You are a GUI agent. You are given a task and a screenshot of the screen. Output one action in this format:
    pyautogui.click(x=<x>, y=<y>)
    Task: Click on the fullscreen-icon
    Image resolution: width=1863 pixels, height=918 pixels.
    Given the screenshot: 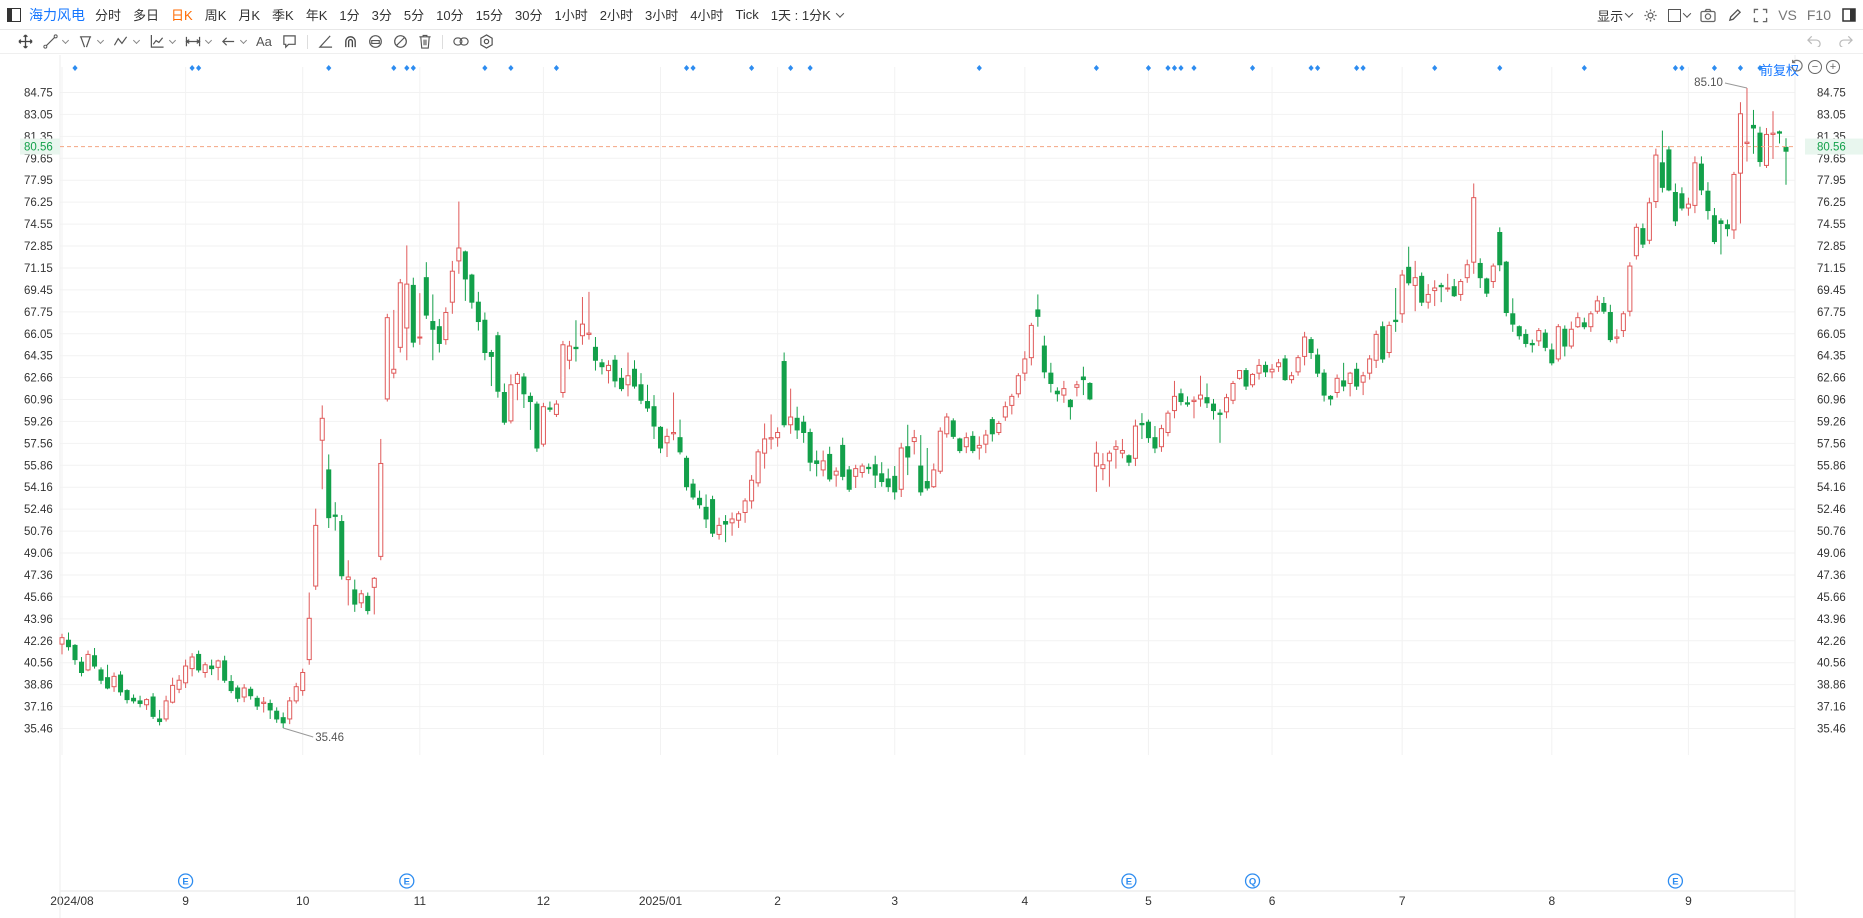 What is the action you would take?
    pyautogui.click(x=1760, y=15)
    